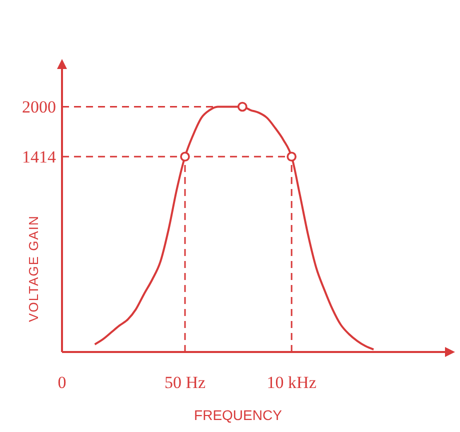 This screenshot has width=460, height=432. Describe the element at coordinates (238, 415) in the screenshot. I see `x-axis-title: FREQUENCY` at that location.